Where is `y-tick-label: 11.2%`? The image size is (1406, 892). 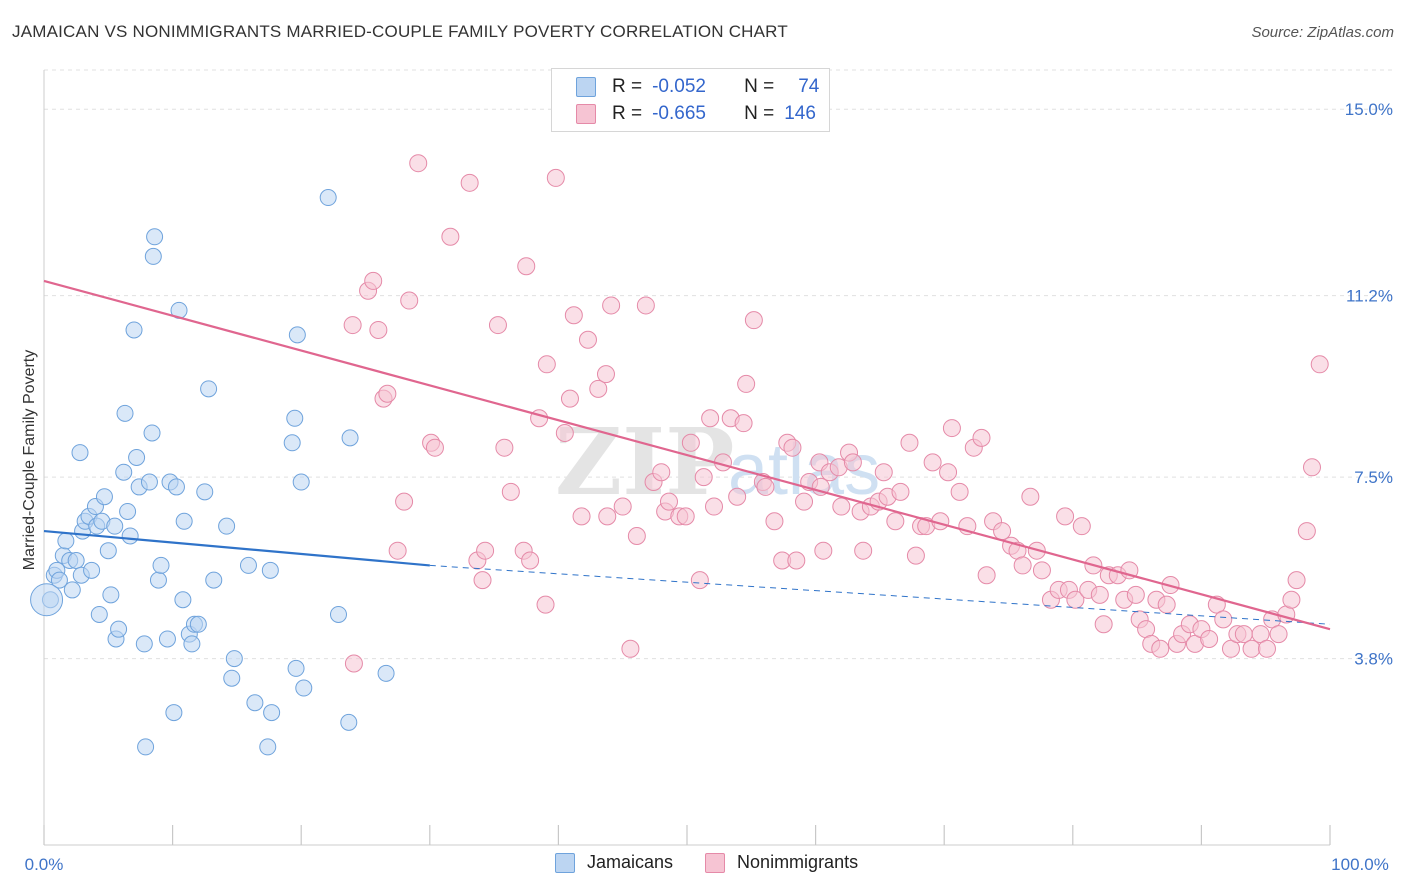
y-tick-label: 11.2% is located at coordinates (1369, 296).